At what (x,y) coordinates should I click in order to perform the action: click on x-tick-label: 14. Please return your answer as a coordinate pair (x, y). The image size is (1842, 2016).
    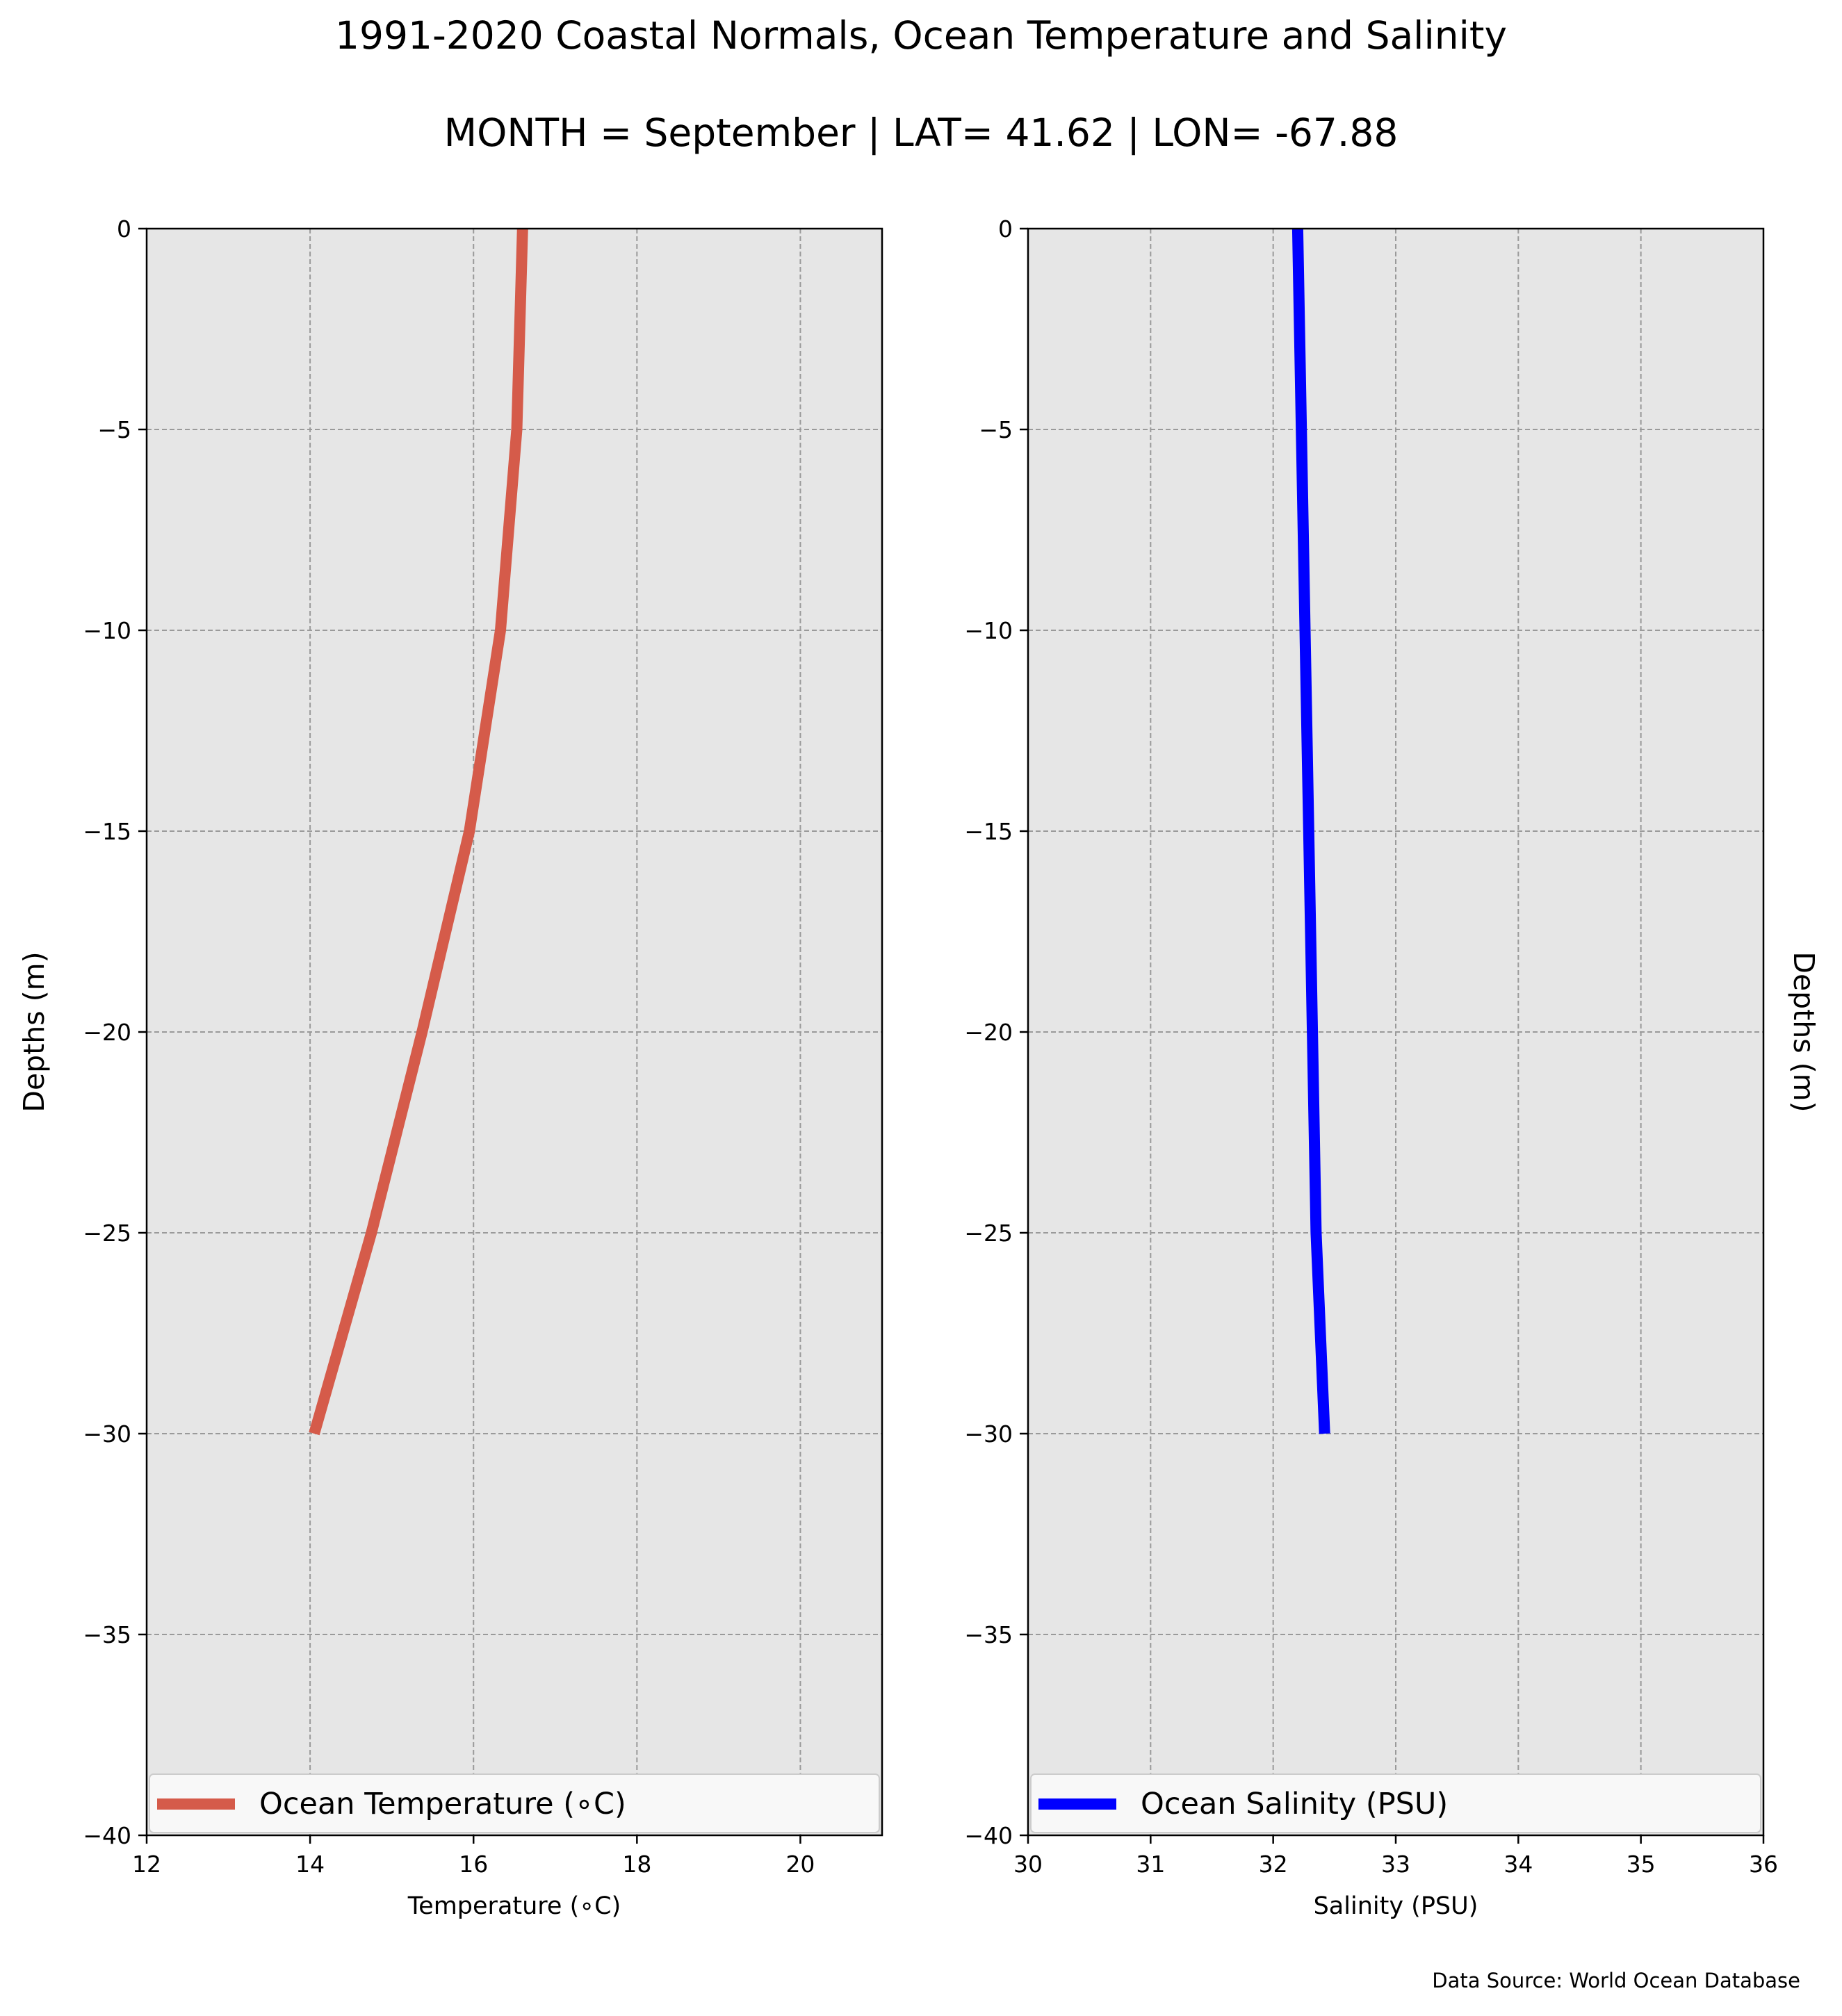
    Looking at the image, I should click on (310, 1865).